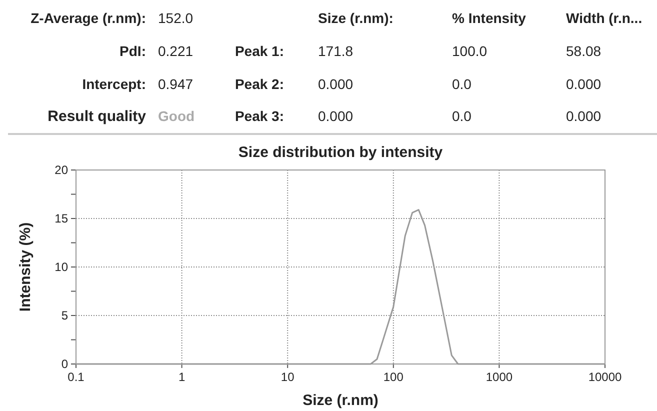 Image resolution: width=657 pixels, height=411 pixels. Describe the element at coordinates (356, 18) in the screenshot. I see `text: Size (r.nm):` at that location.